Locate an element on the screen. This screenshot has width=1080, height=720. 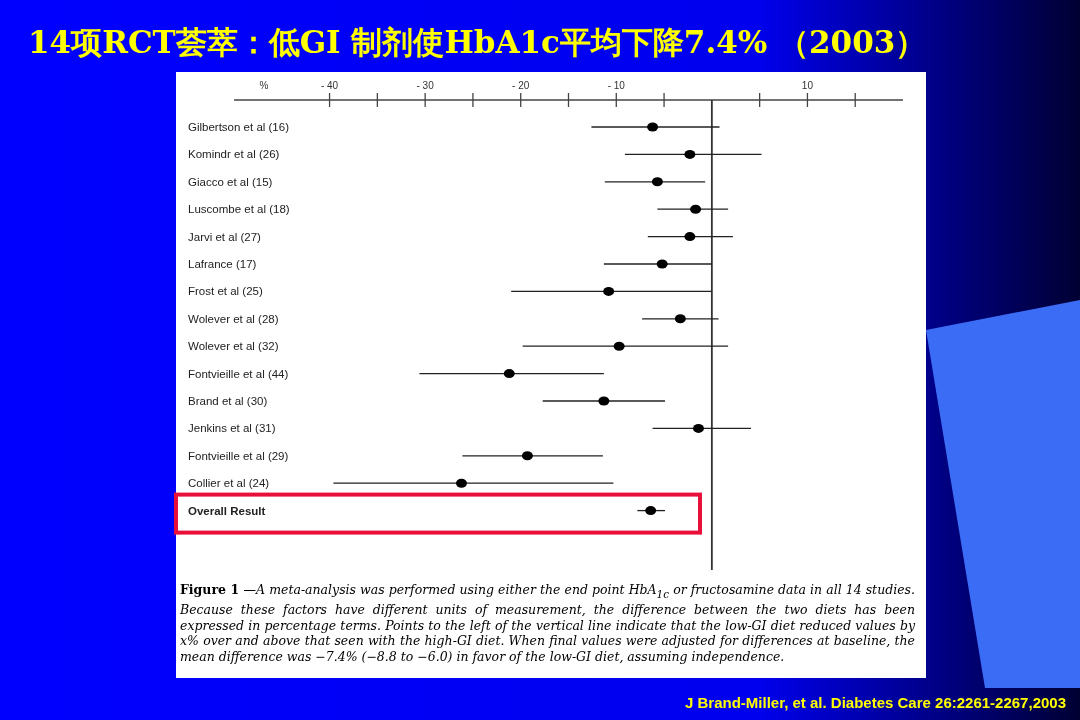
y-tick-label: Jenkins et al (31) is located at coordinates (232, 428).